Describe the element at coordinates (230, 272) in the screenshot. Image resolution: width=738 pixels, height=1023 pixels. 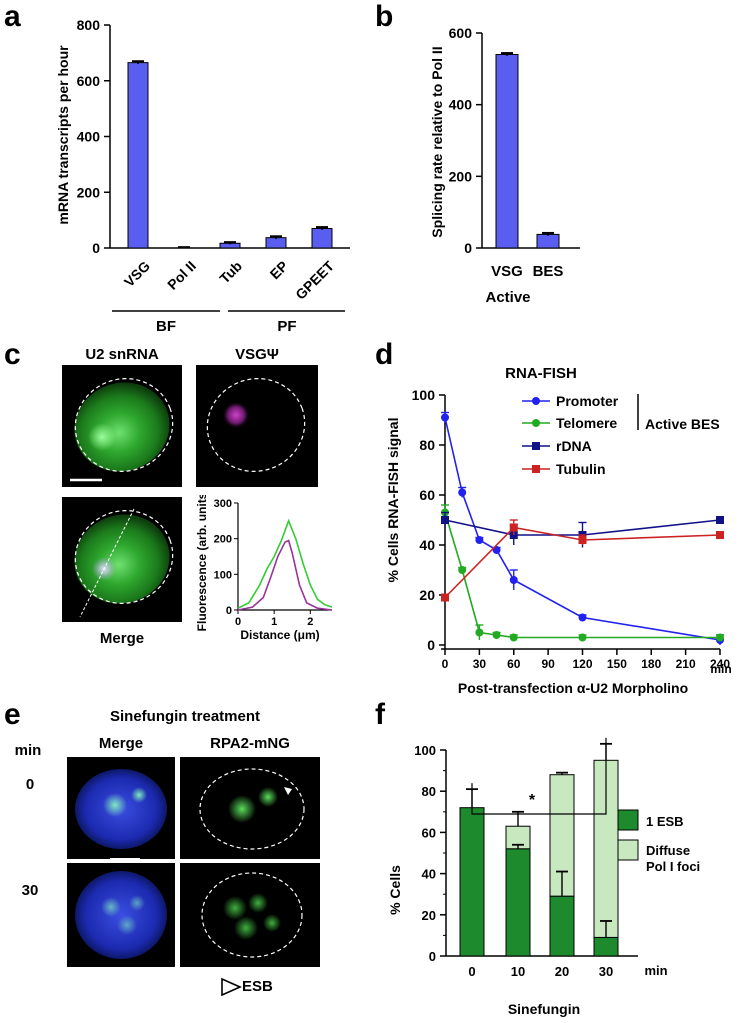
I see `a-category-label: Tub` at that location.